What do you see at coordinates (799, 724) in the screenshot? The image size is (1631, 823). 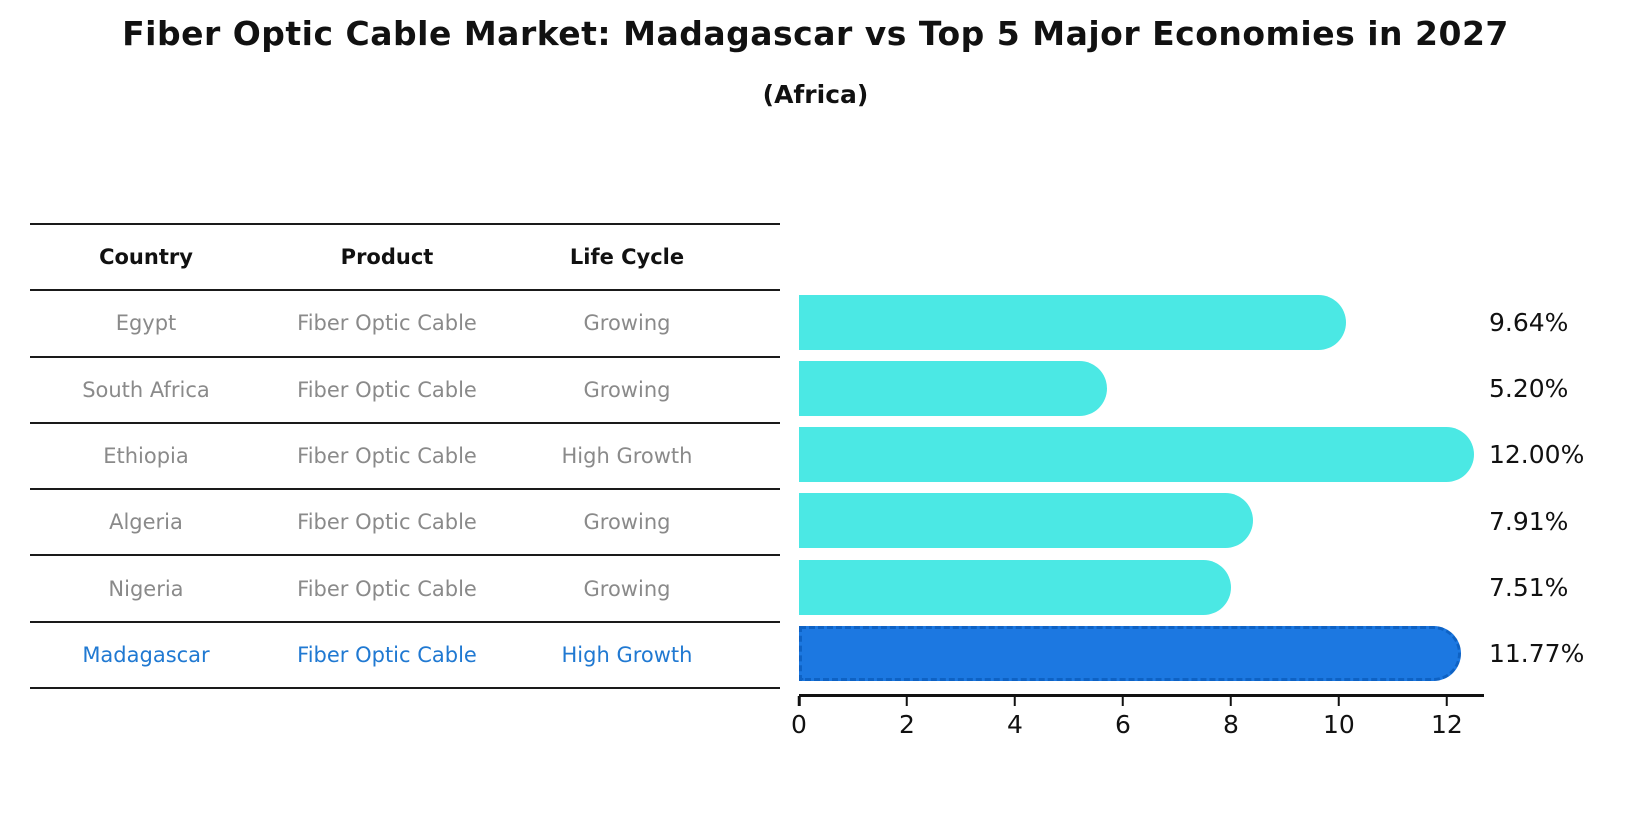 I see `x-tick-label: 0` at bounding box center [799, 724].